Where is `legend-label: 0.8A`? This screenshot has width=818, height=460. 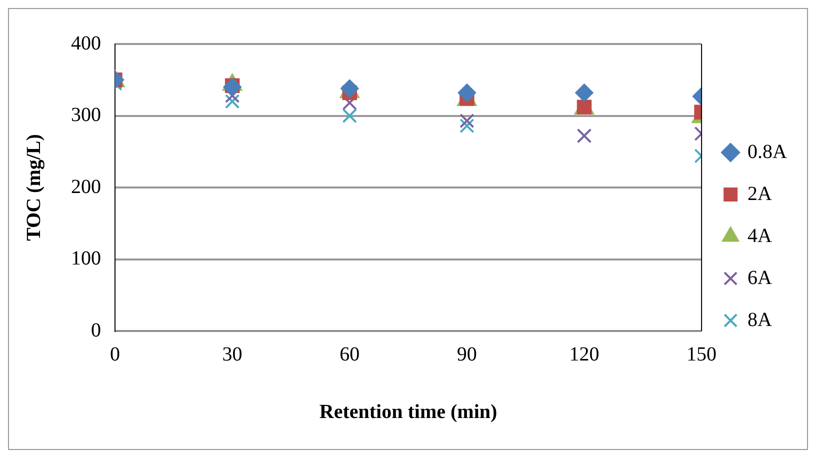 legend-label: 0.8A is located at coordinates (768, 151).